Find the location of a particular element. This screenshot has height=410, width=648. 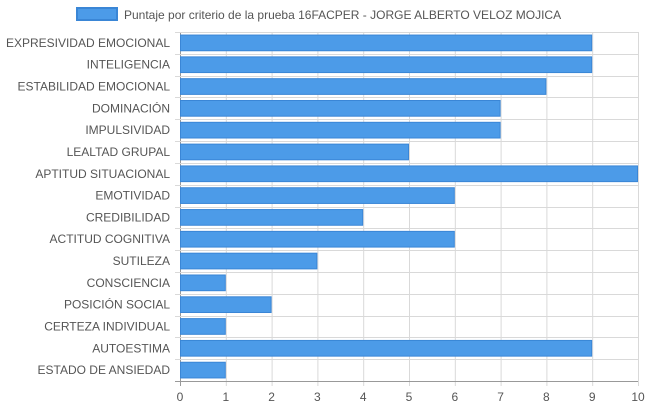

category-label: ESTABILIDAD EMOCIONAL is located at coordinates (94, 87).